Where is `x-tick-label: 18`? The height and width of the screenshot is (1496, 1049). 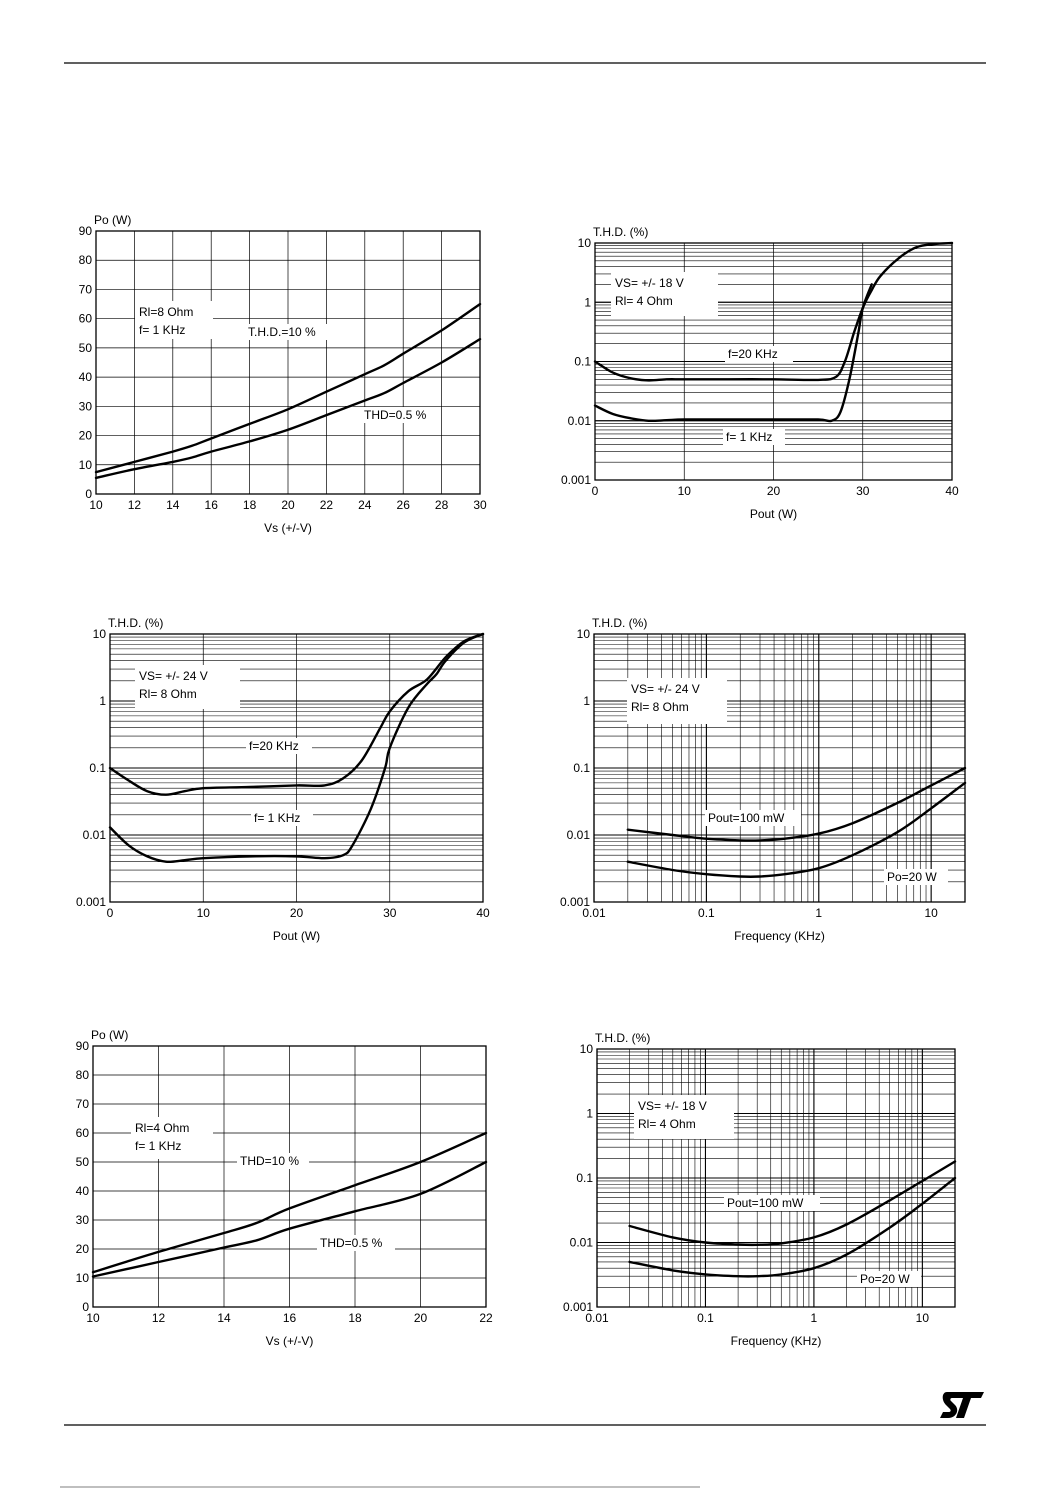 x-tick-label: 18 is located at coordinates (355, 1318).